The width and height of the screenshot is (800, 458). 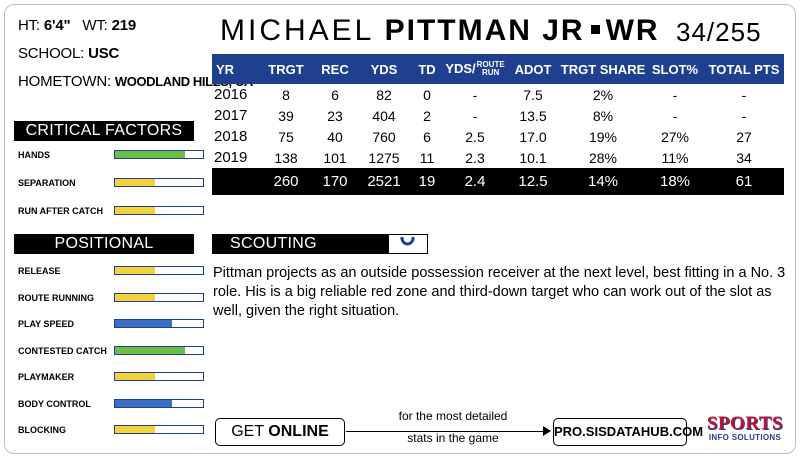 What do you see at coordinates (603, 157) in the screenshot?
I see `stats-cell: 28%` at bounding box center [603, 157].